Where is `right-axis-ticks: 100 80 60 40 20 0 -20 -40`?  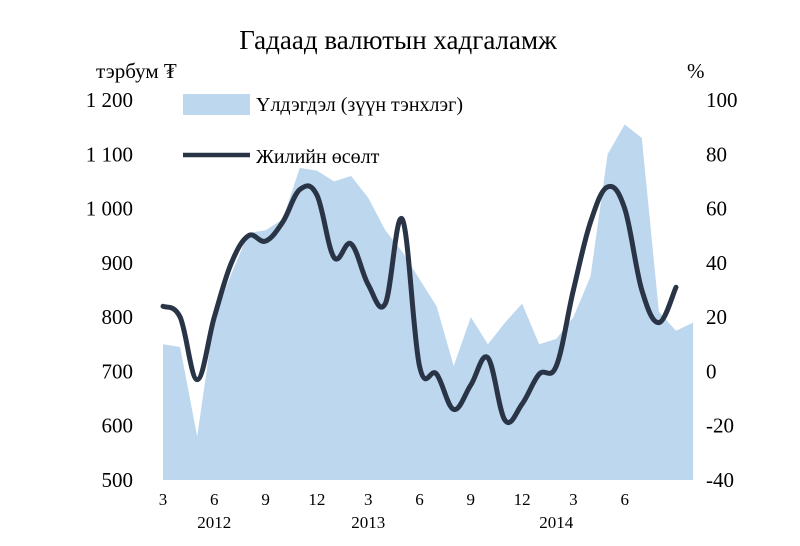
right-axis-ticks: 100 80 60 40 20 0 -20 -40 is located at coordinates (722, 290).